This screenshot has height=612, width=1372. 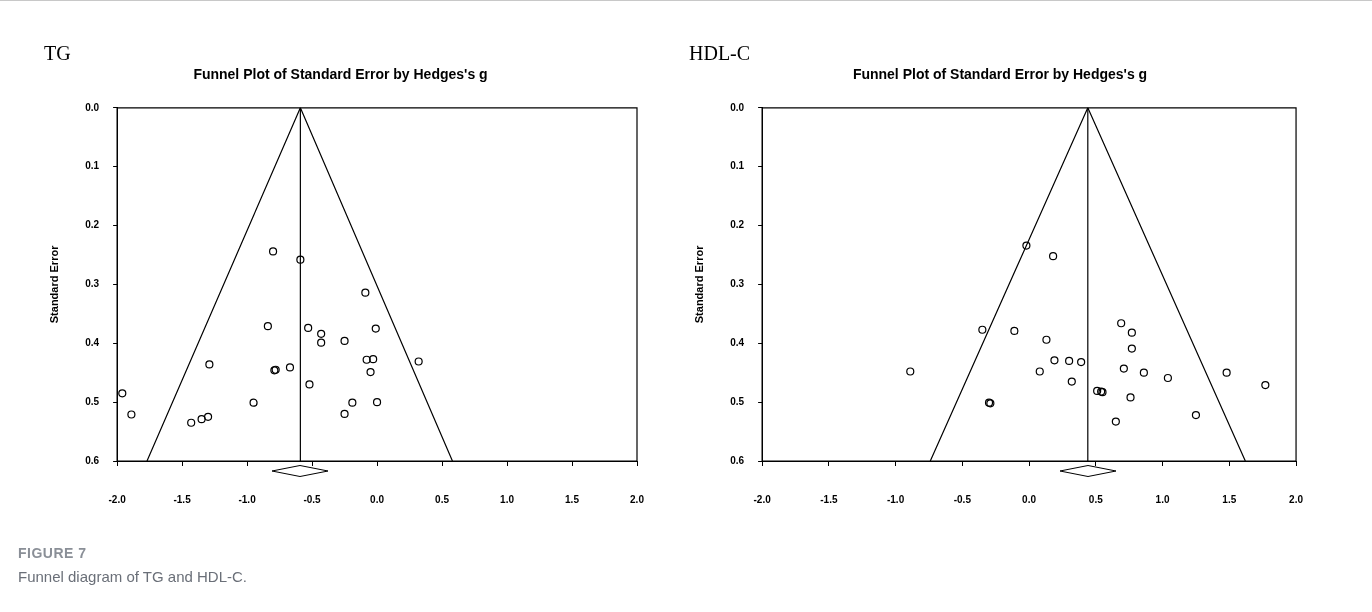 I want to click on caption: FIGURE 7, so click(x=53, y=553).